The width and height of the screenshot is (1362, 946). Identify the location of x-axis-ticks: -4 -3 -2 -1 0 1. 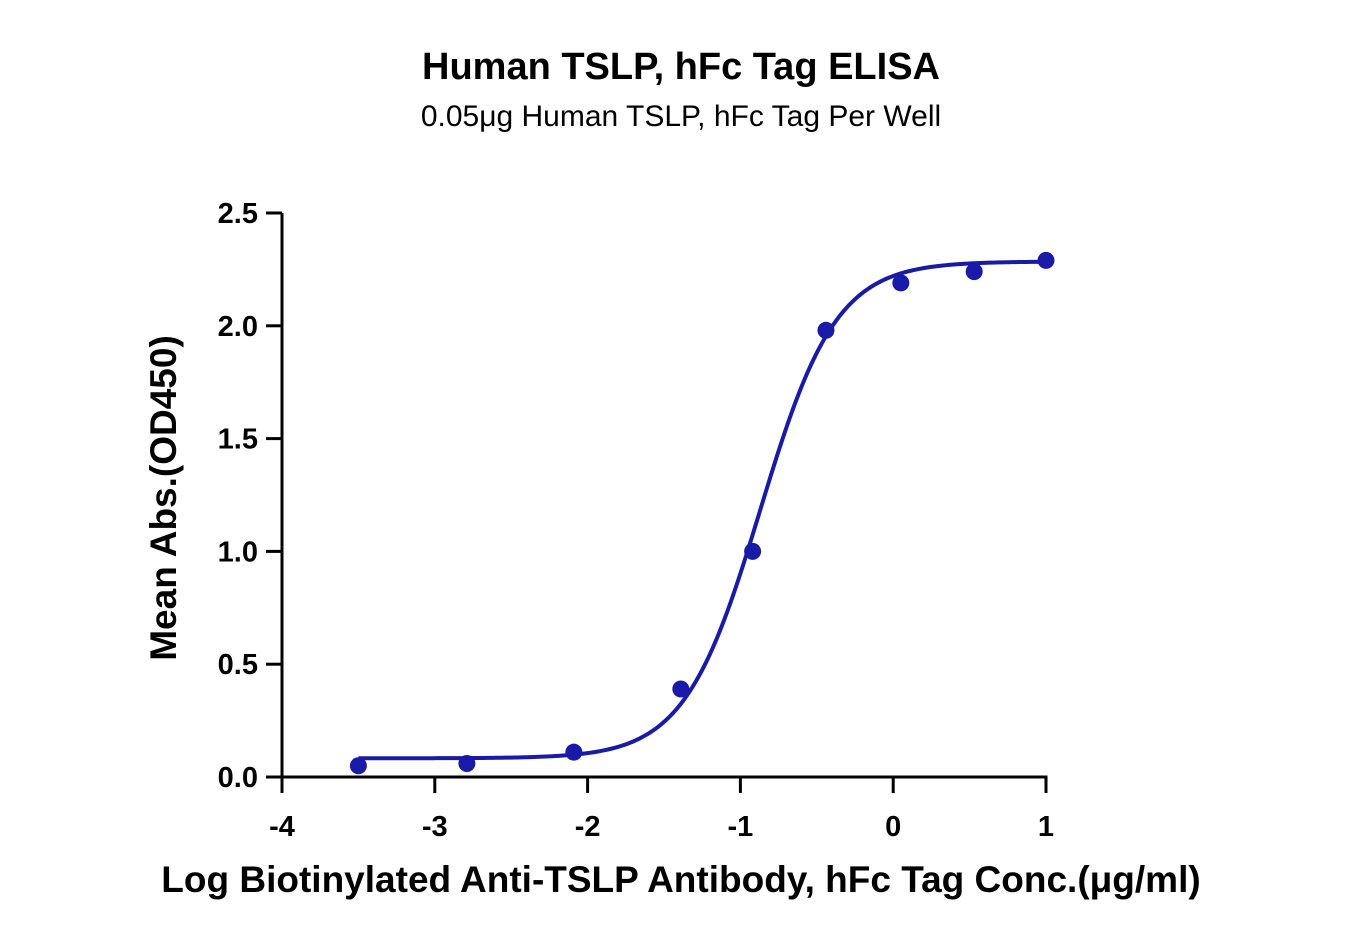
(661, 810).